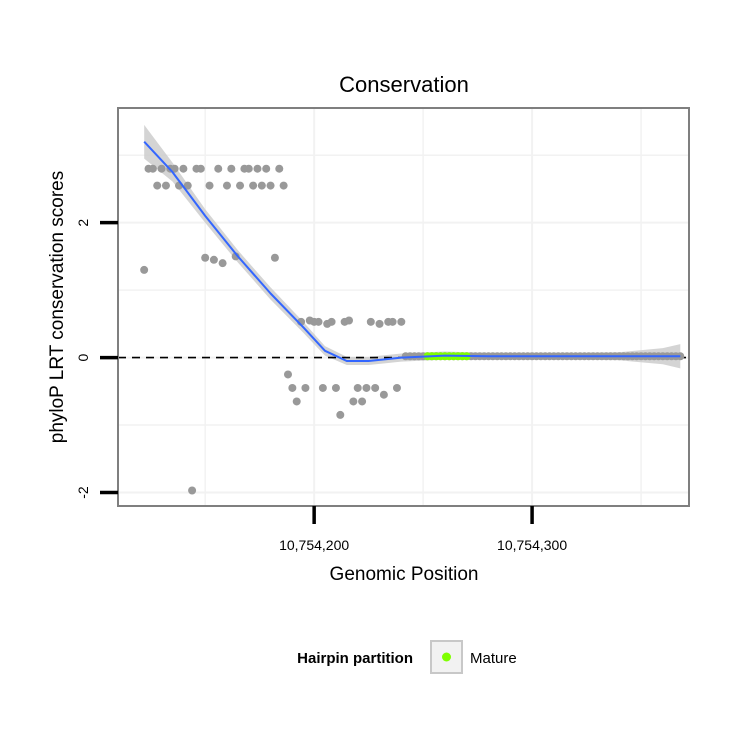  What do you see at coordinates (83, 357) in the screenshot?
I see `y-tick-label: 0` at bounding box center [83, 357].